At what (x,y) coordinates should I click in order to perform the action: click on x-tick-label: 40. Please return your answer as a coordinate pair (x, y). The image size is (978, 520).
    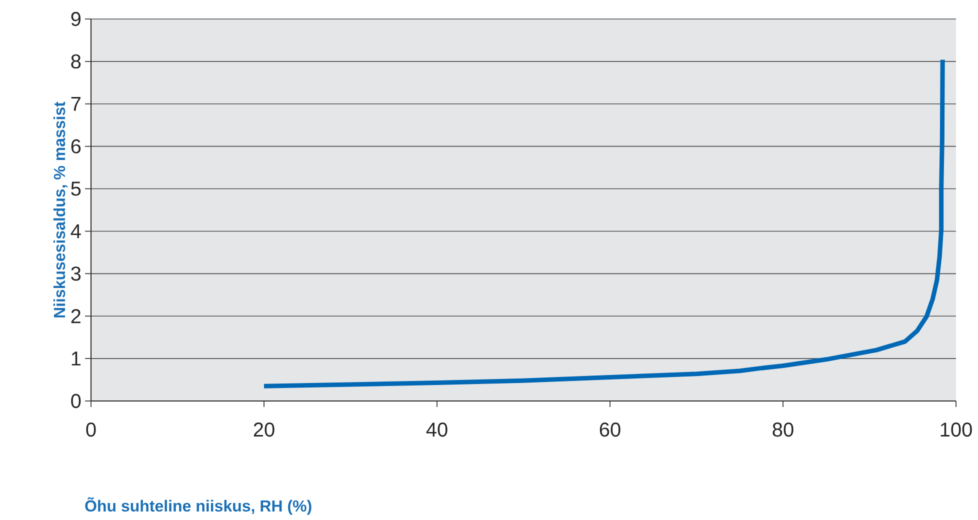
    Looking at the image, I should click on (437, 429).